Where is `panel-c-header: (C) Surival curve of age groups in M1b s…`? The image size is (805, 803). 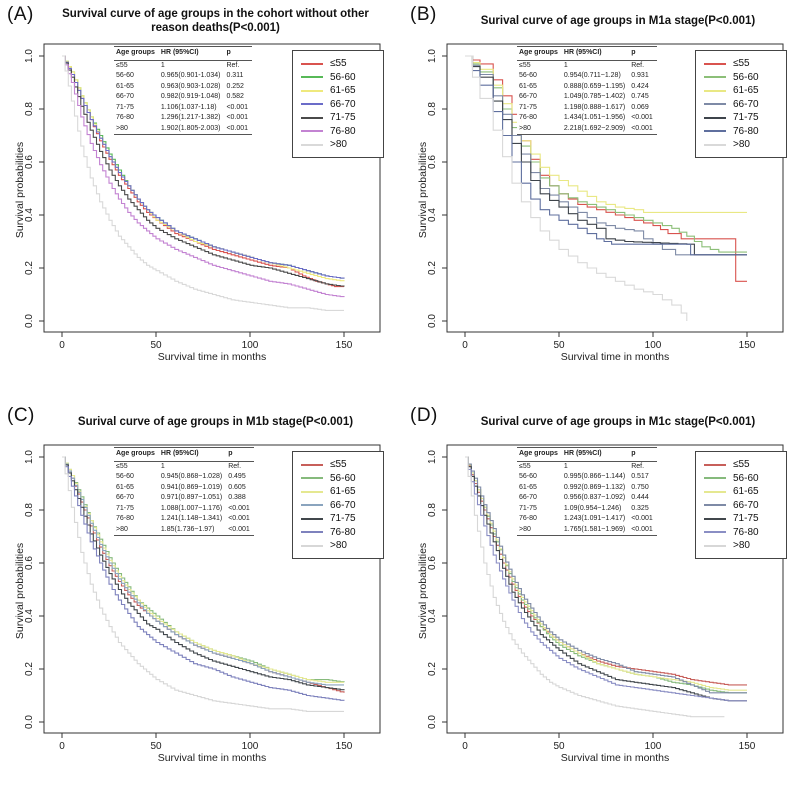
panel-c-header: (C) Surival curve of age groups in M1b s… is located at coordinates (201, 420).